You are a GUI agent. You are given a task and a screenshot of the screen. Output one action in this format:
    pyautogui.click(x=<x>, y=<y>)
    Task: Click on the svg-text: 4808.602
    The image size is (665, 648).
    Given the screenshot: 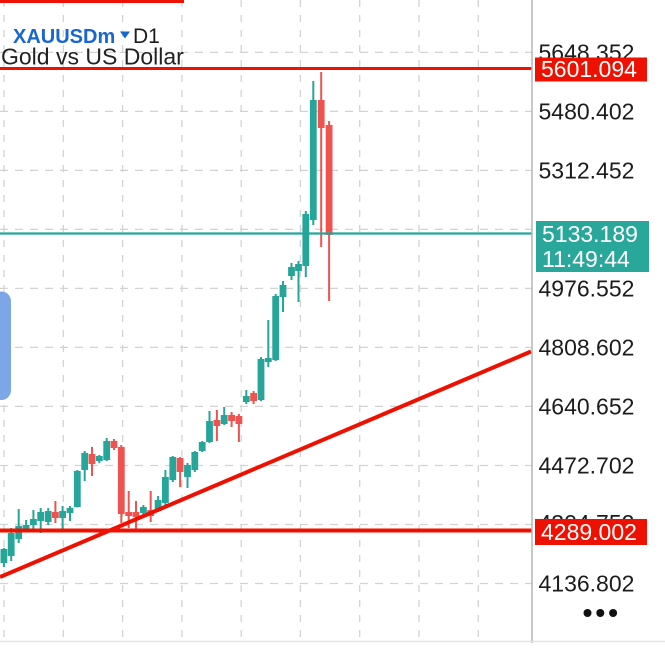 What is the action you would take?
    pyautogui.click(x=587, y=347)
    